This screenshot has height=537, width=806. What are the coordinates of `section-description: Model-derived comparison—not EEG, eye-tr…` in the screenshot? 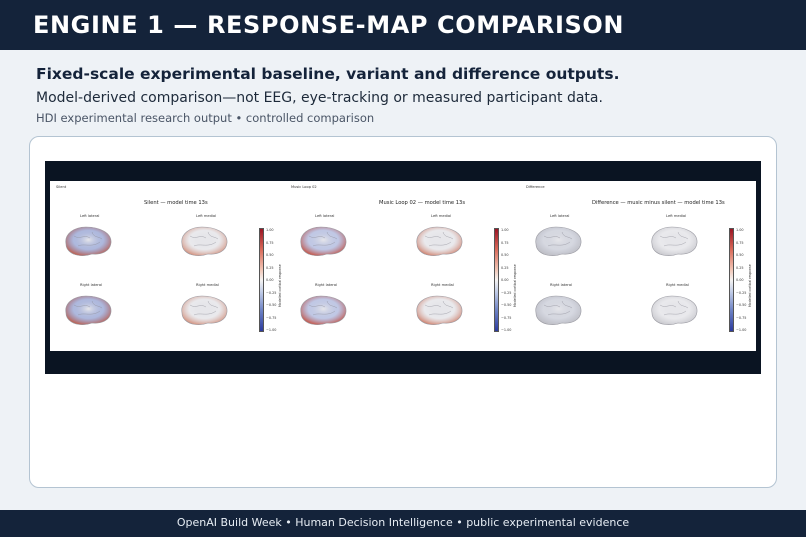 It's located at (319, 98).